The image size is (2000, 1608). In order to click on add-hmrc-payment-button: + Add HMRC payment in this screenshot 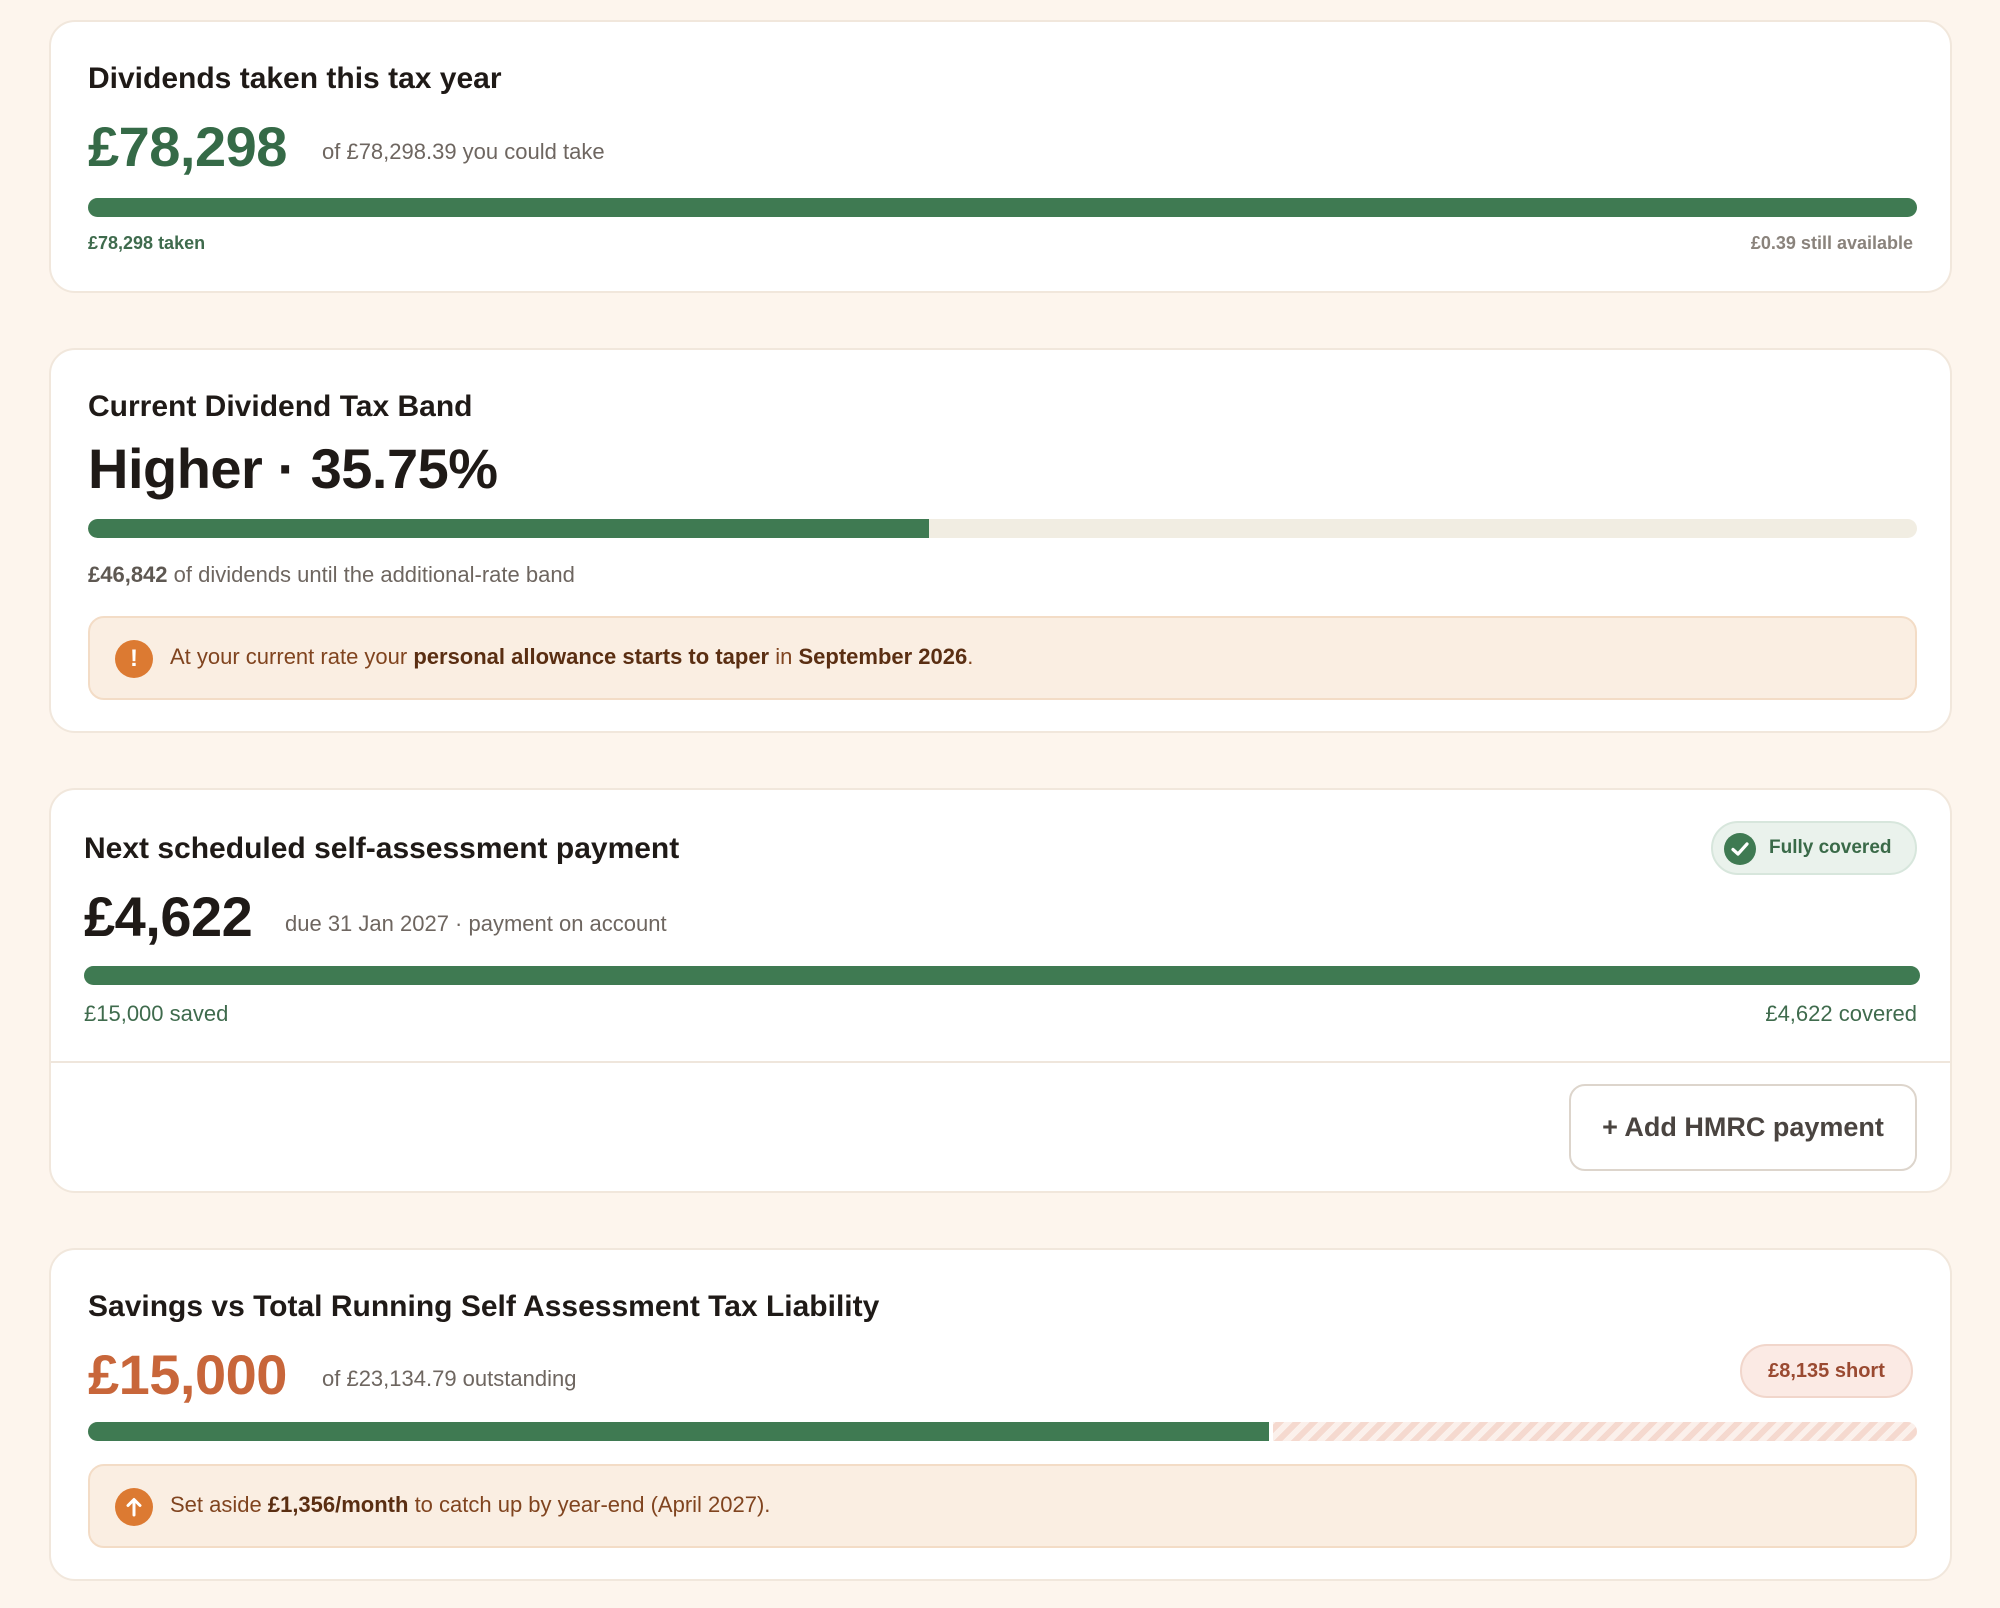, I will do `click(1743, 1127)`.